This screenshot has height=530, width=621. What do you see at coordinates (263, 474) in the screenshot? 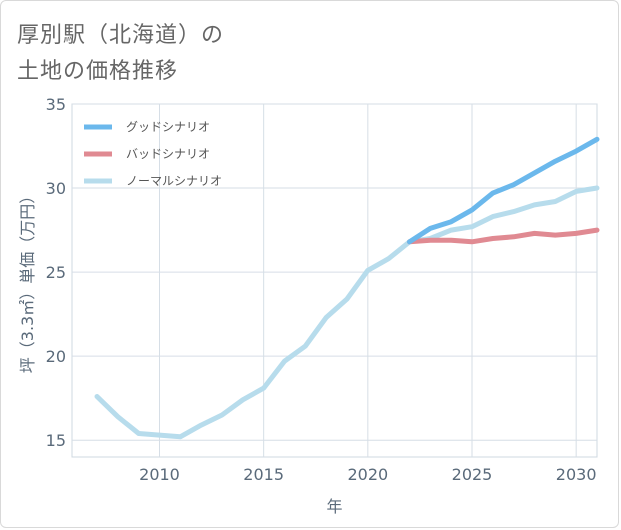
I see `x-tick-label: 2015` at bounding box center [263, 474].